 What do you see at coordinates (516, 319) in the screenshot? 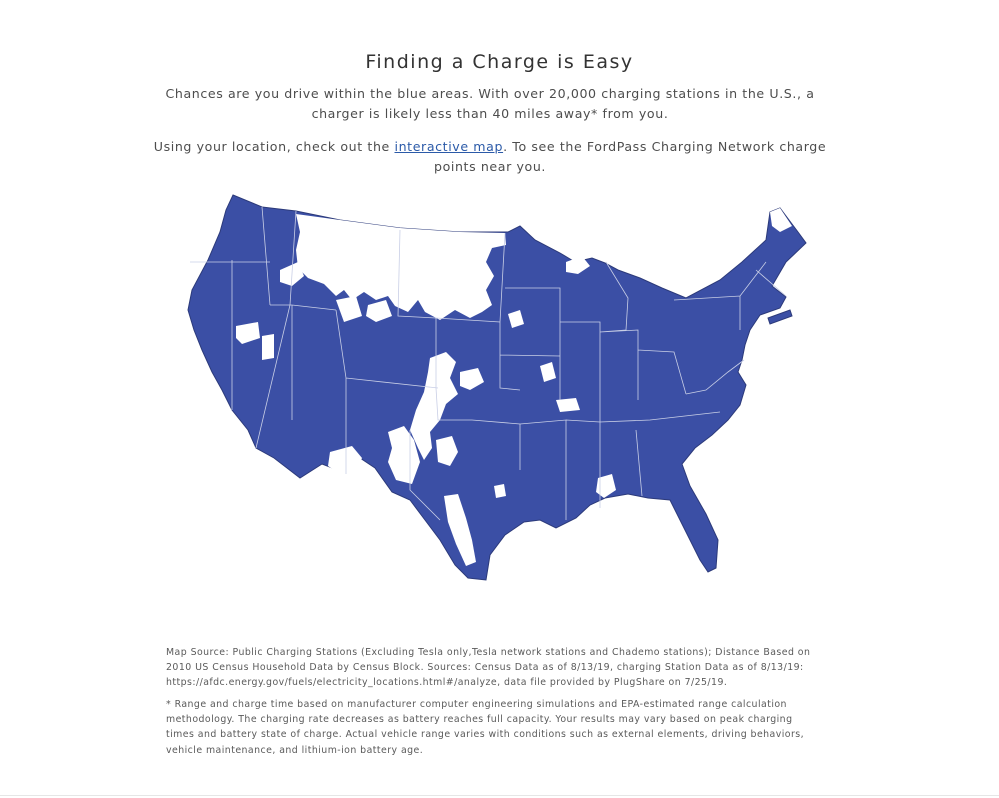
I see `gap-minnesota` at bounding box center [516, 319].